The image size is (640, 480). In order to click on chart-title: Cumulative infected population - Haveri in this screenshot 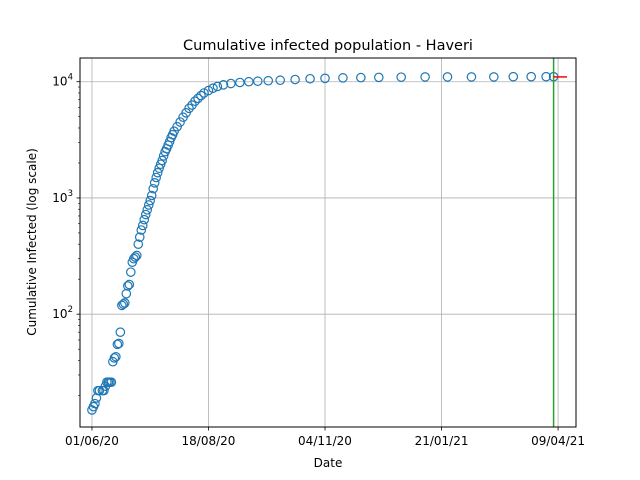, I will do `click(328, 46)`.